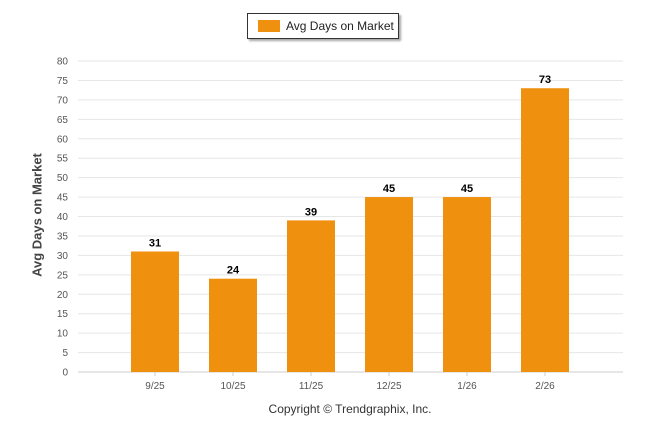  Describe the element at coordinates (63, 139) in the screenshot. I see `y-tick-label: 60` at that location.